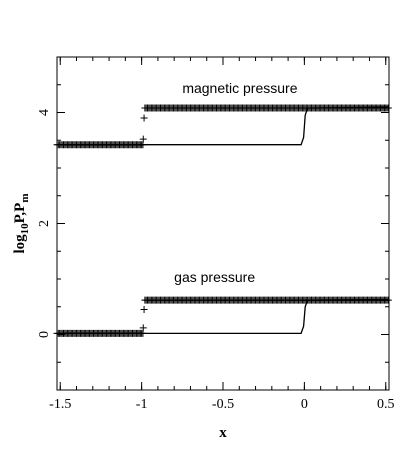 This screenshot has height=449, width=415. Describe the element at coordinates (223, 404) in the screenshot. I see `x-tick-label: -0.5` at that location.